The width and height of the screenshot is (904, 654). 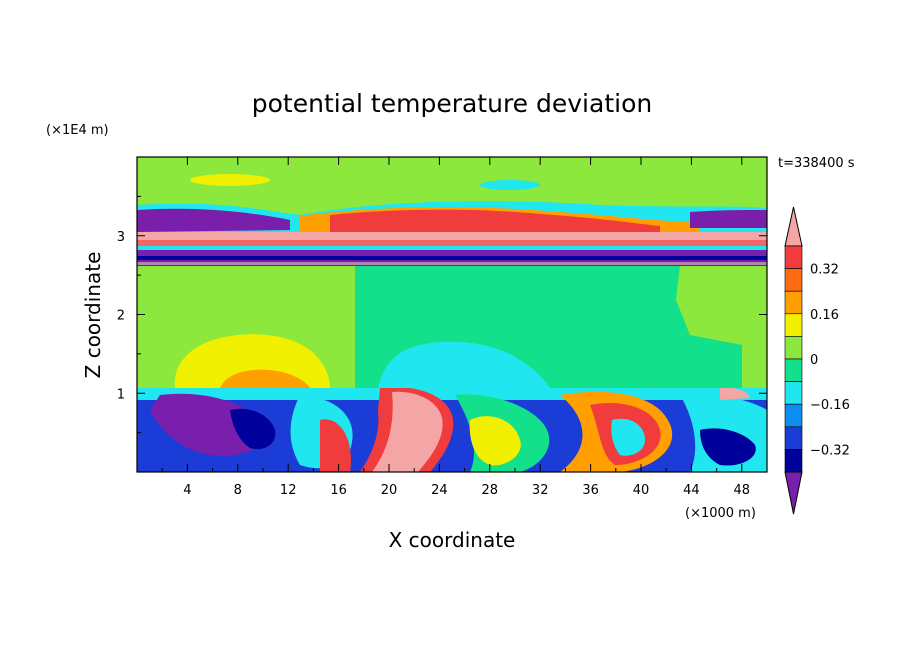 I want to click on x-tick-label: 36, so click(x=590, y=490).